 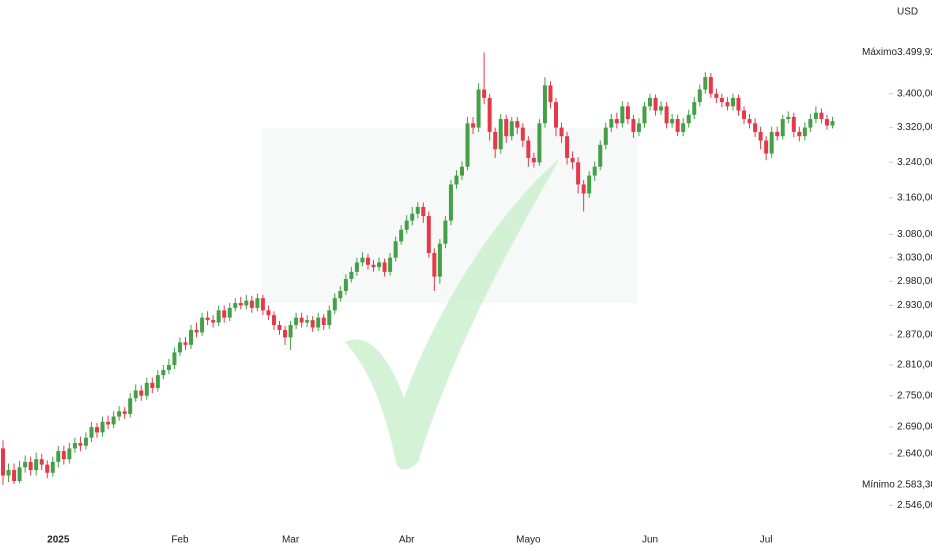 What do you see at coordinates (914, 505) in the screenshot?
I see `y-tick-label: 2.546,00` at bounding box center [914, 505].